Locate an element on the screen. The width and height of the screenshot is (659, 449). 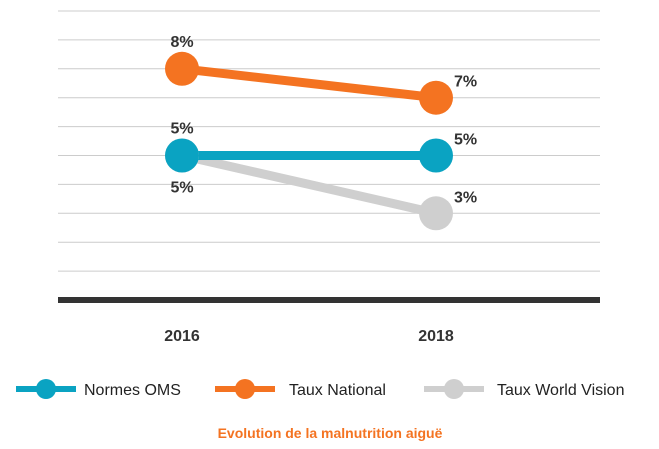
legend-item-2: Taux World Vision is located at coordinates (524, 389).